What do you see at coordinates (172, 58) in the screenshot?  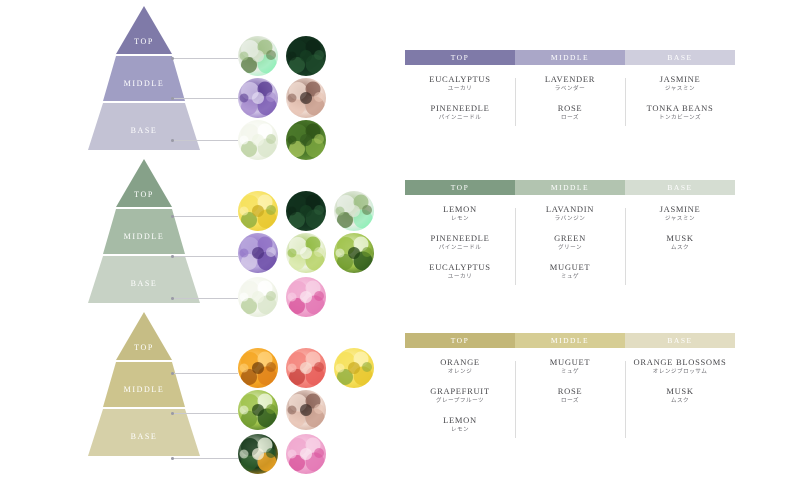 I see `connector-dot-top` at bounding box center [172, 58].